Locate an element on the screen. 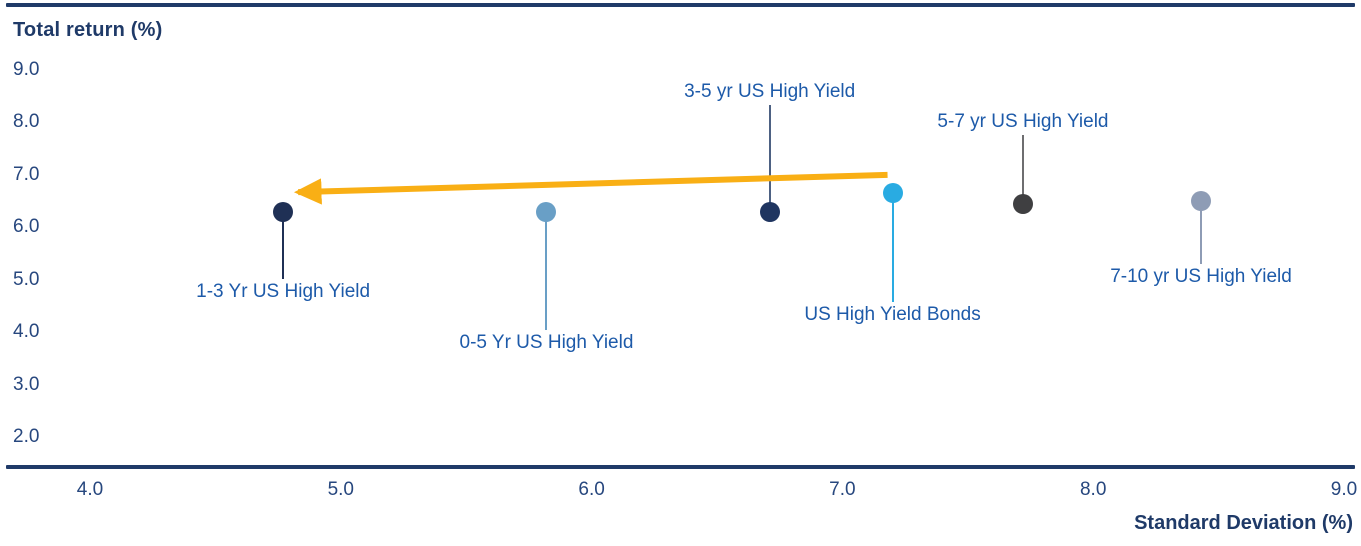 This screenshot has height=546, width=1361. y-tick-label: 2.0 is located at coordinates (26, 436).